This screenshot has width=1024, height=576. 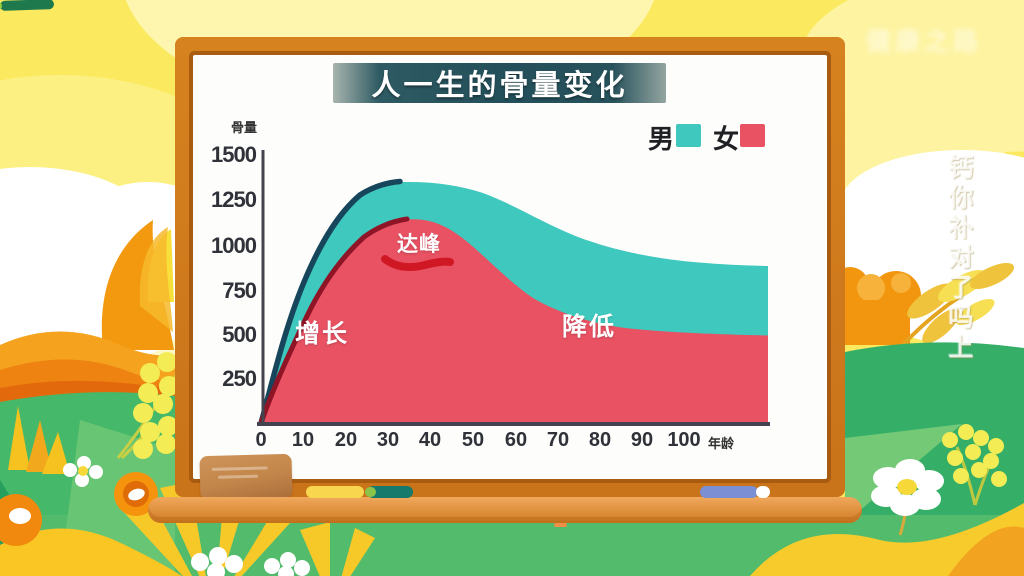 What do you see at coordinates (234, 245) in the screenshot?
I see `y-tick: 1000` at bounding box center [234, 245].